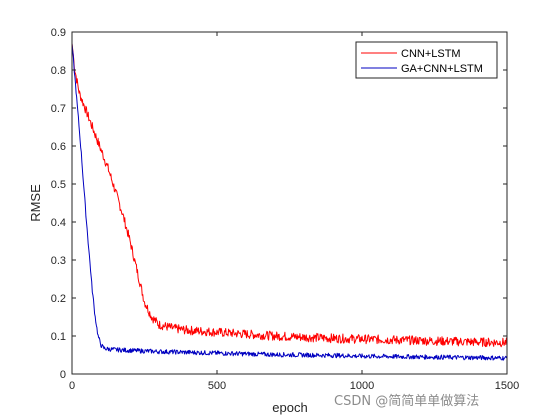  I want to click on y-tick-label: 0.6, so click(58, 147).